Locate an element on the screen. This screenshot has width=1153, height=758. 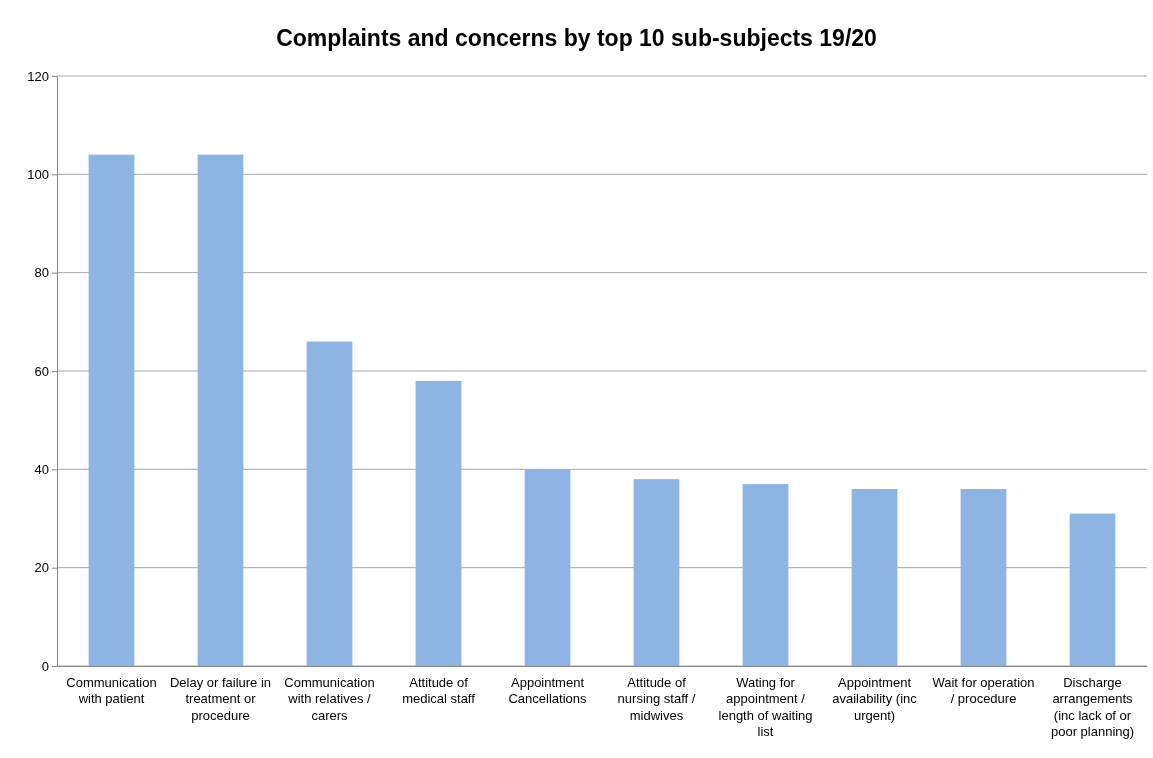
y-tick-label: 100 is located at coordinates (38, 174).